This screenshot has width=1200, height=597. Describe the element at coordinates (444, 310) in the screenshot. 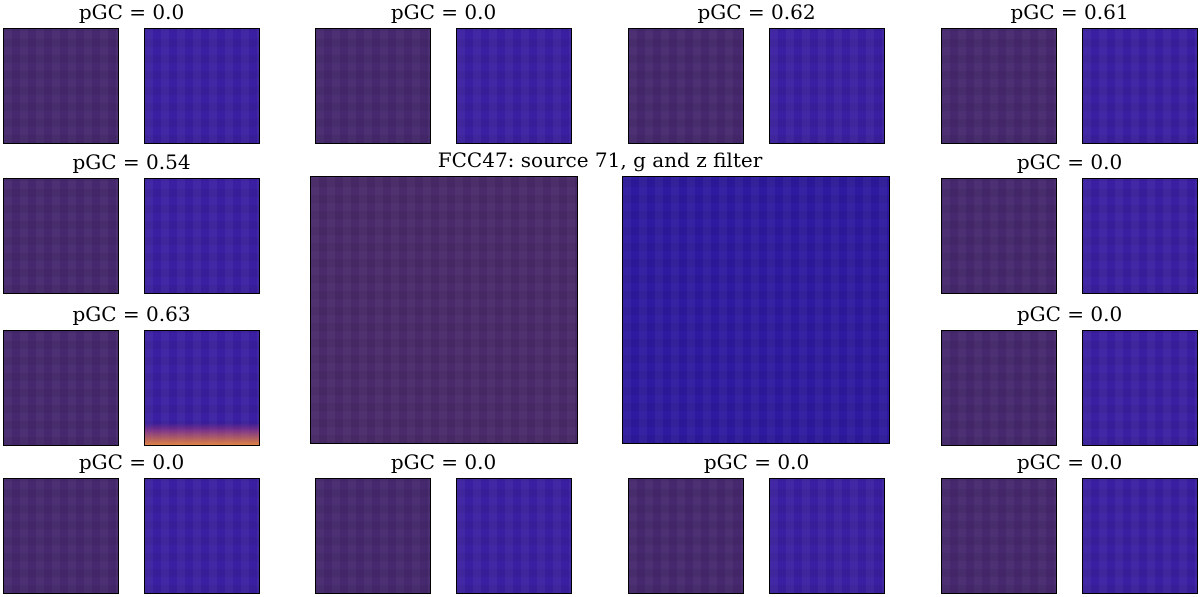

I see `g-filter-large-image` at that location.